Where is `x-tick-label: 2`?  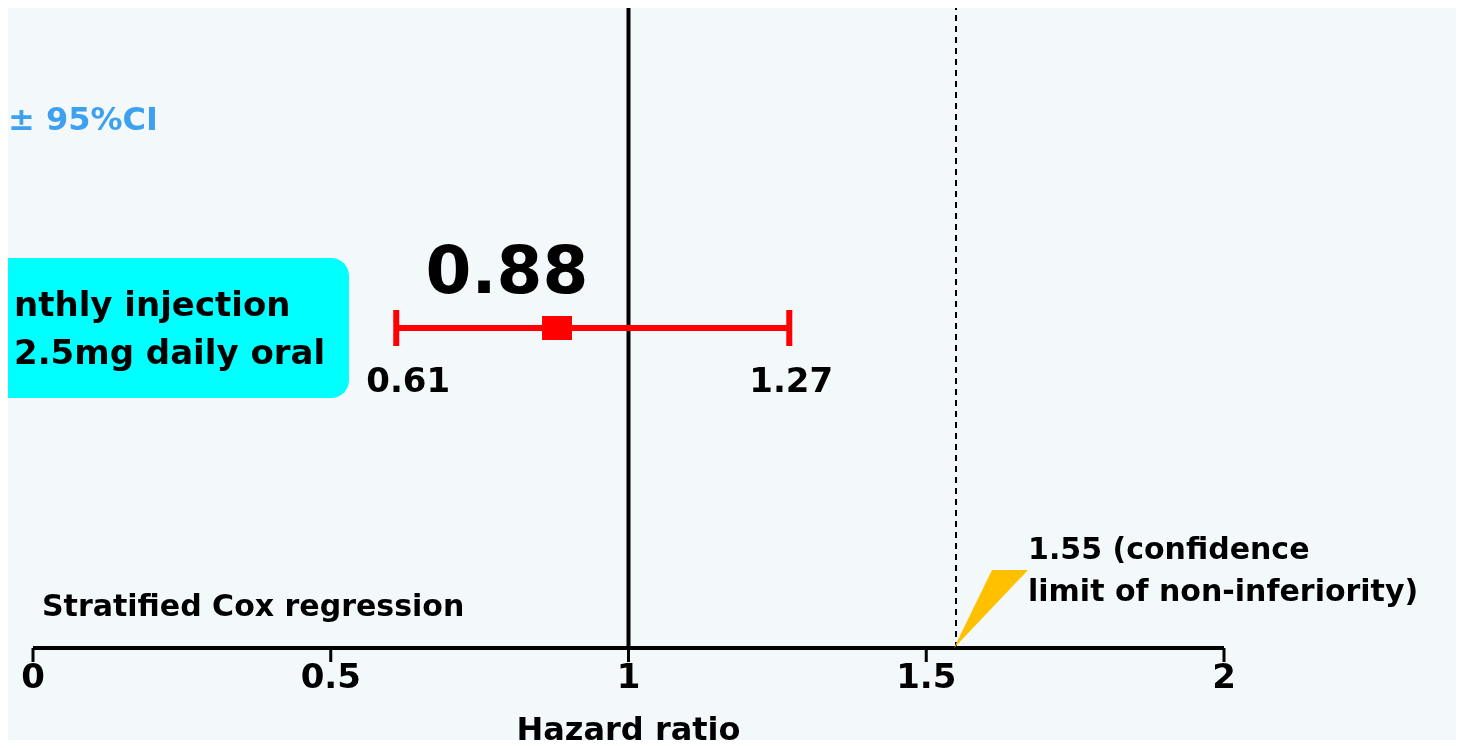 x-tick-label: 2 is located at coordinates (1224, 676).